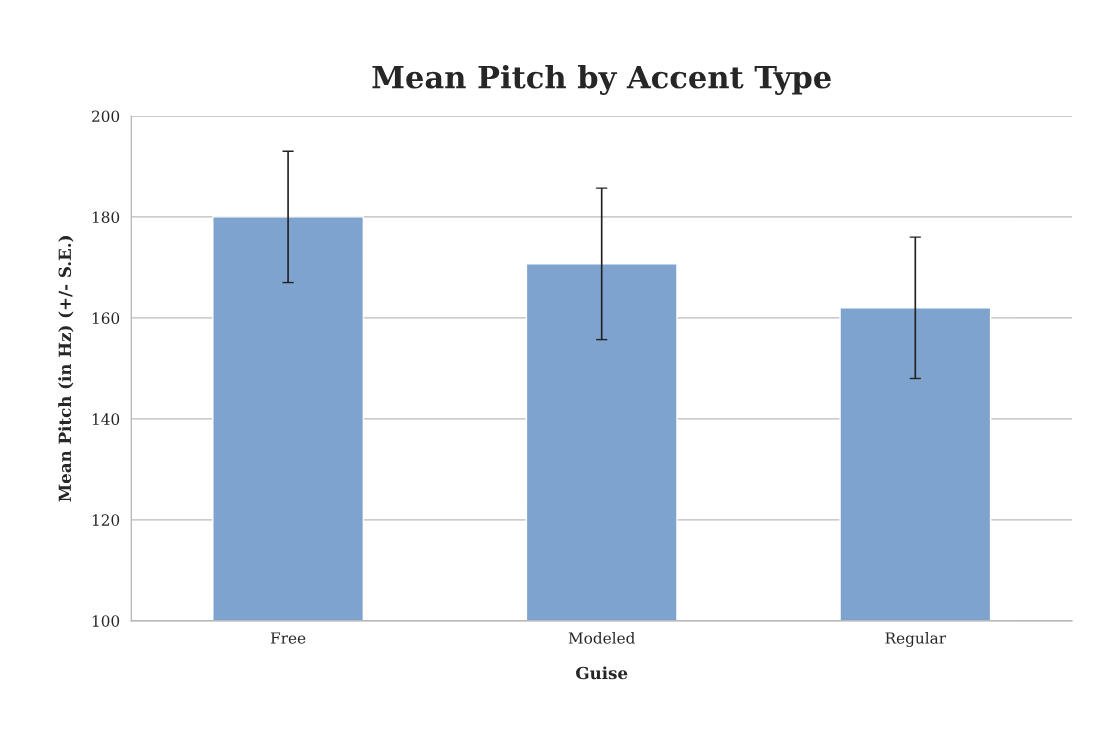  Describe the element at coordinates (602, 673) in the screenshot. I see `x-axis-title: Guise` at that location.